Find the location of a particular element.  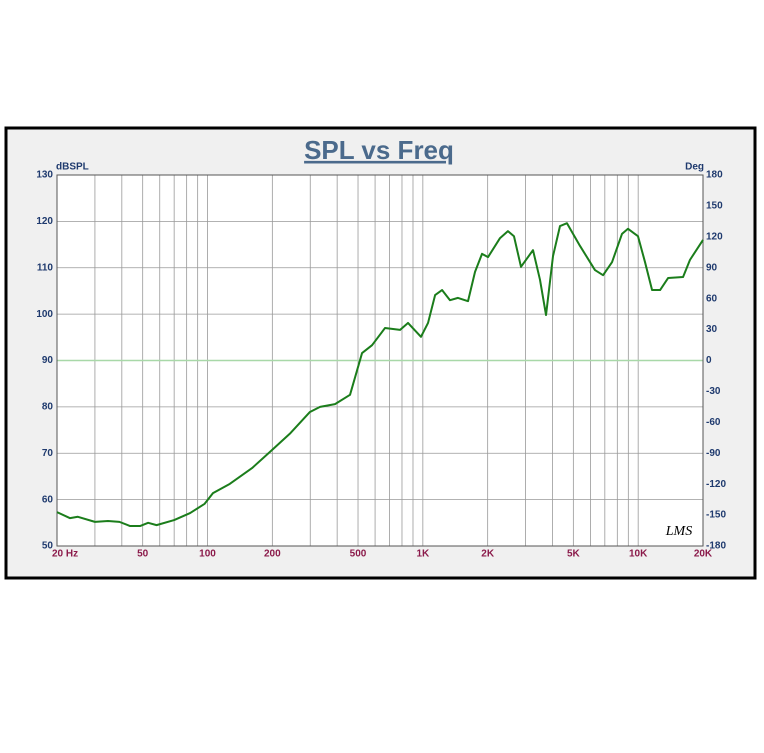

x-tick-label: 500 is located at coordinates (358, 554).